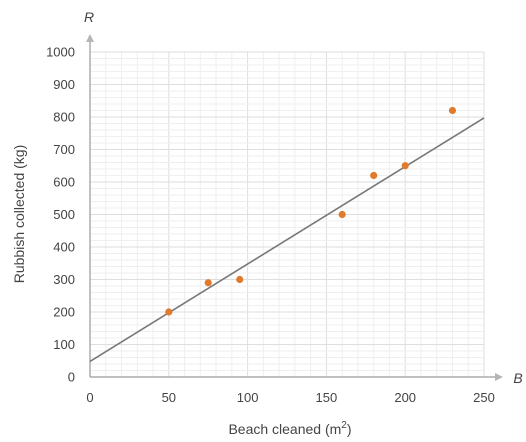 Image resolution: width=526 pixels, height=442 pixels. I want to click on y-tick-label: 0, so click(71, 377).